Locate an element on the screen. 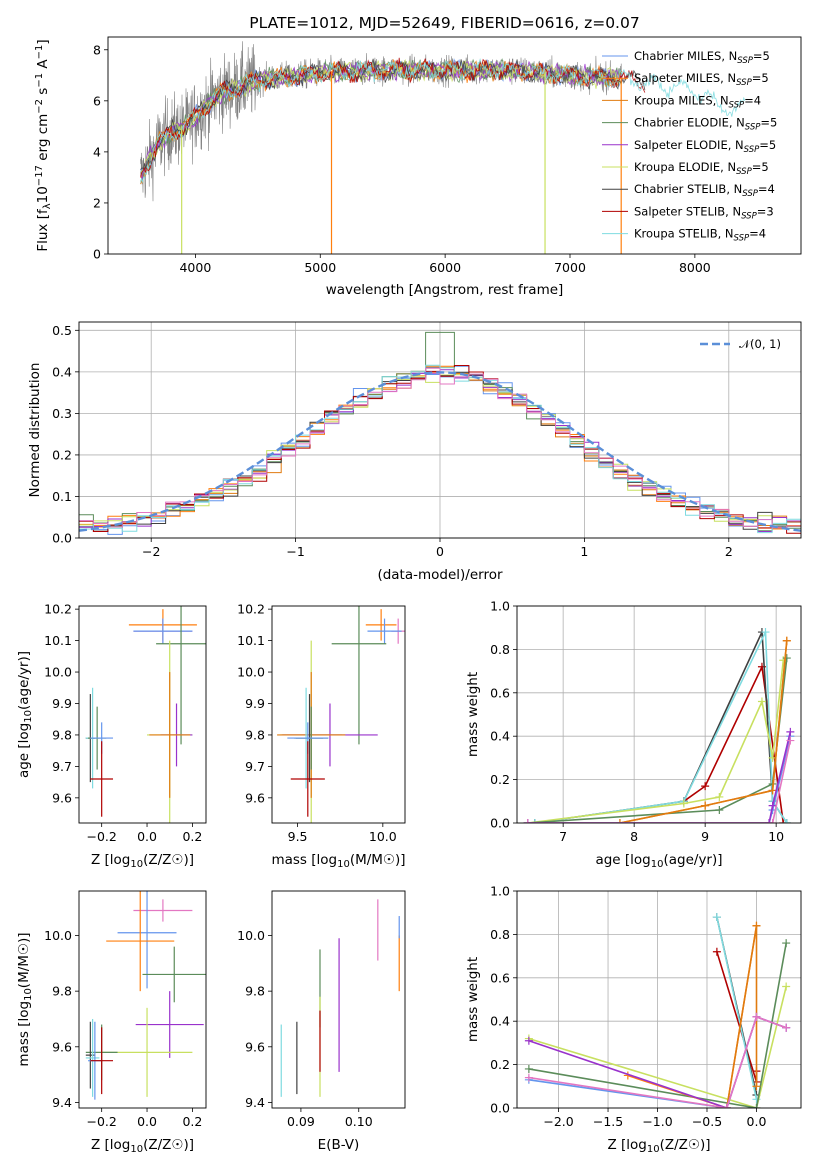 The height and width of the screenshot is (1170, 819). y-tick-label: 2 is located at coordinates (97, 202).